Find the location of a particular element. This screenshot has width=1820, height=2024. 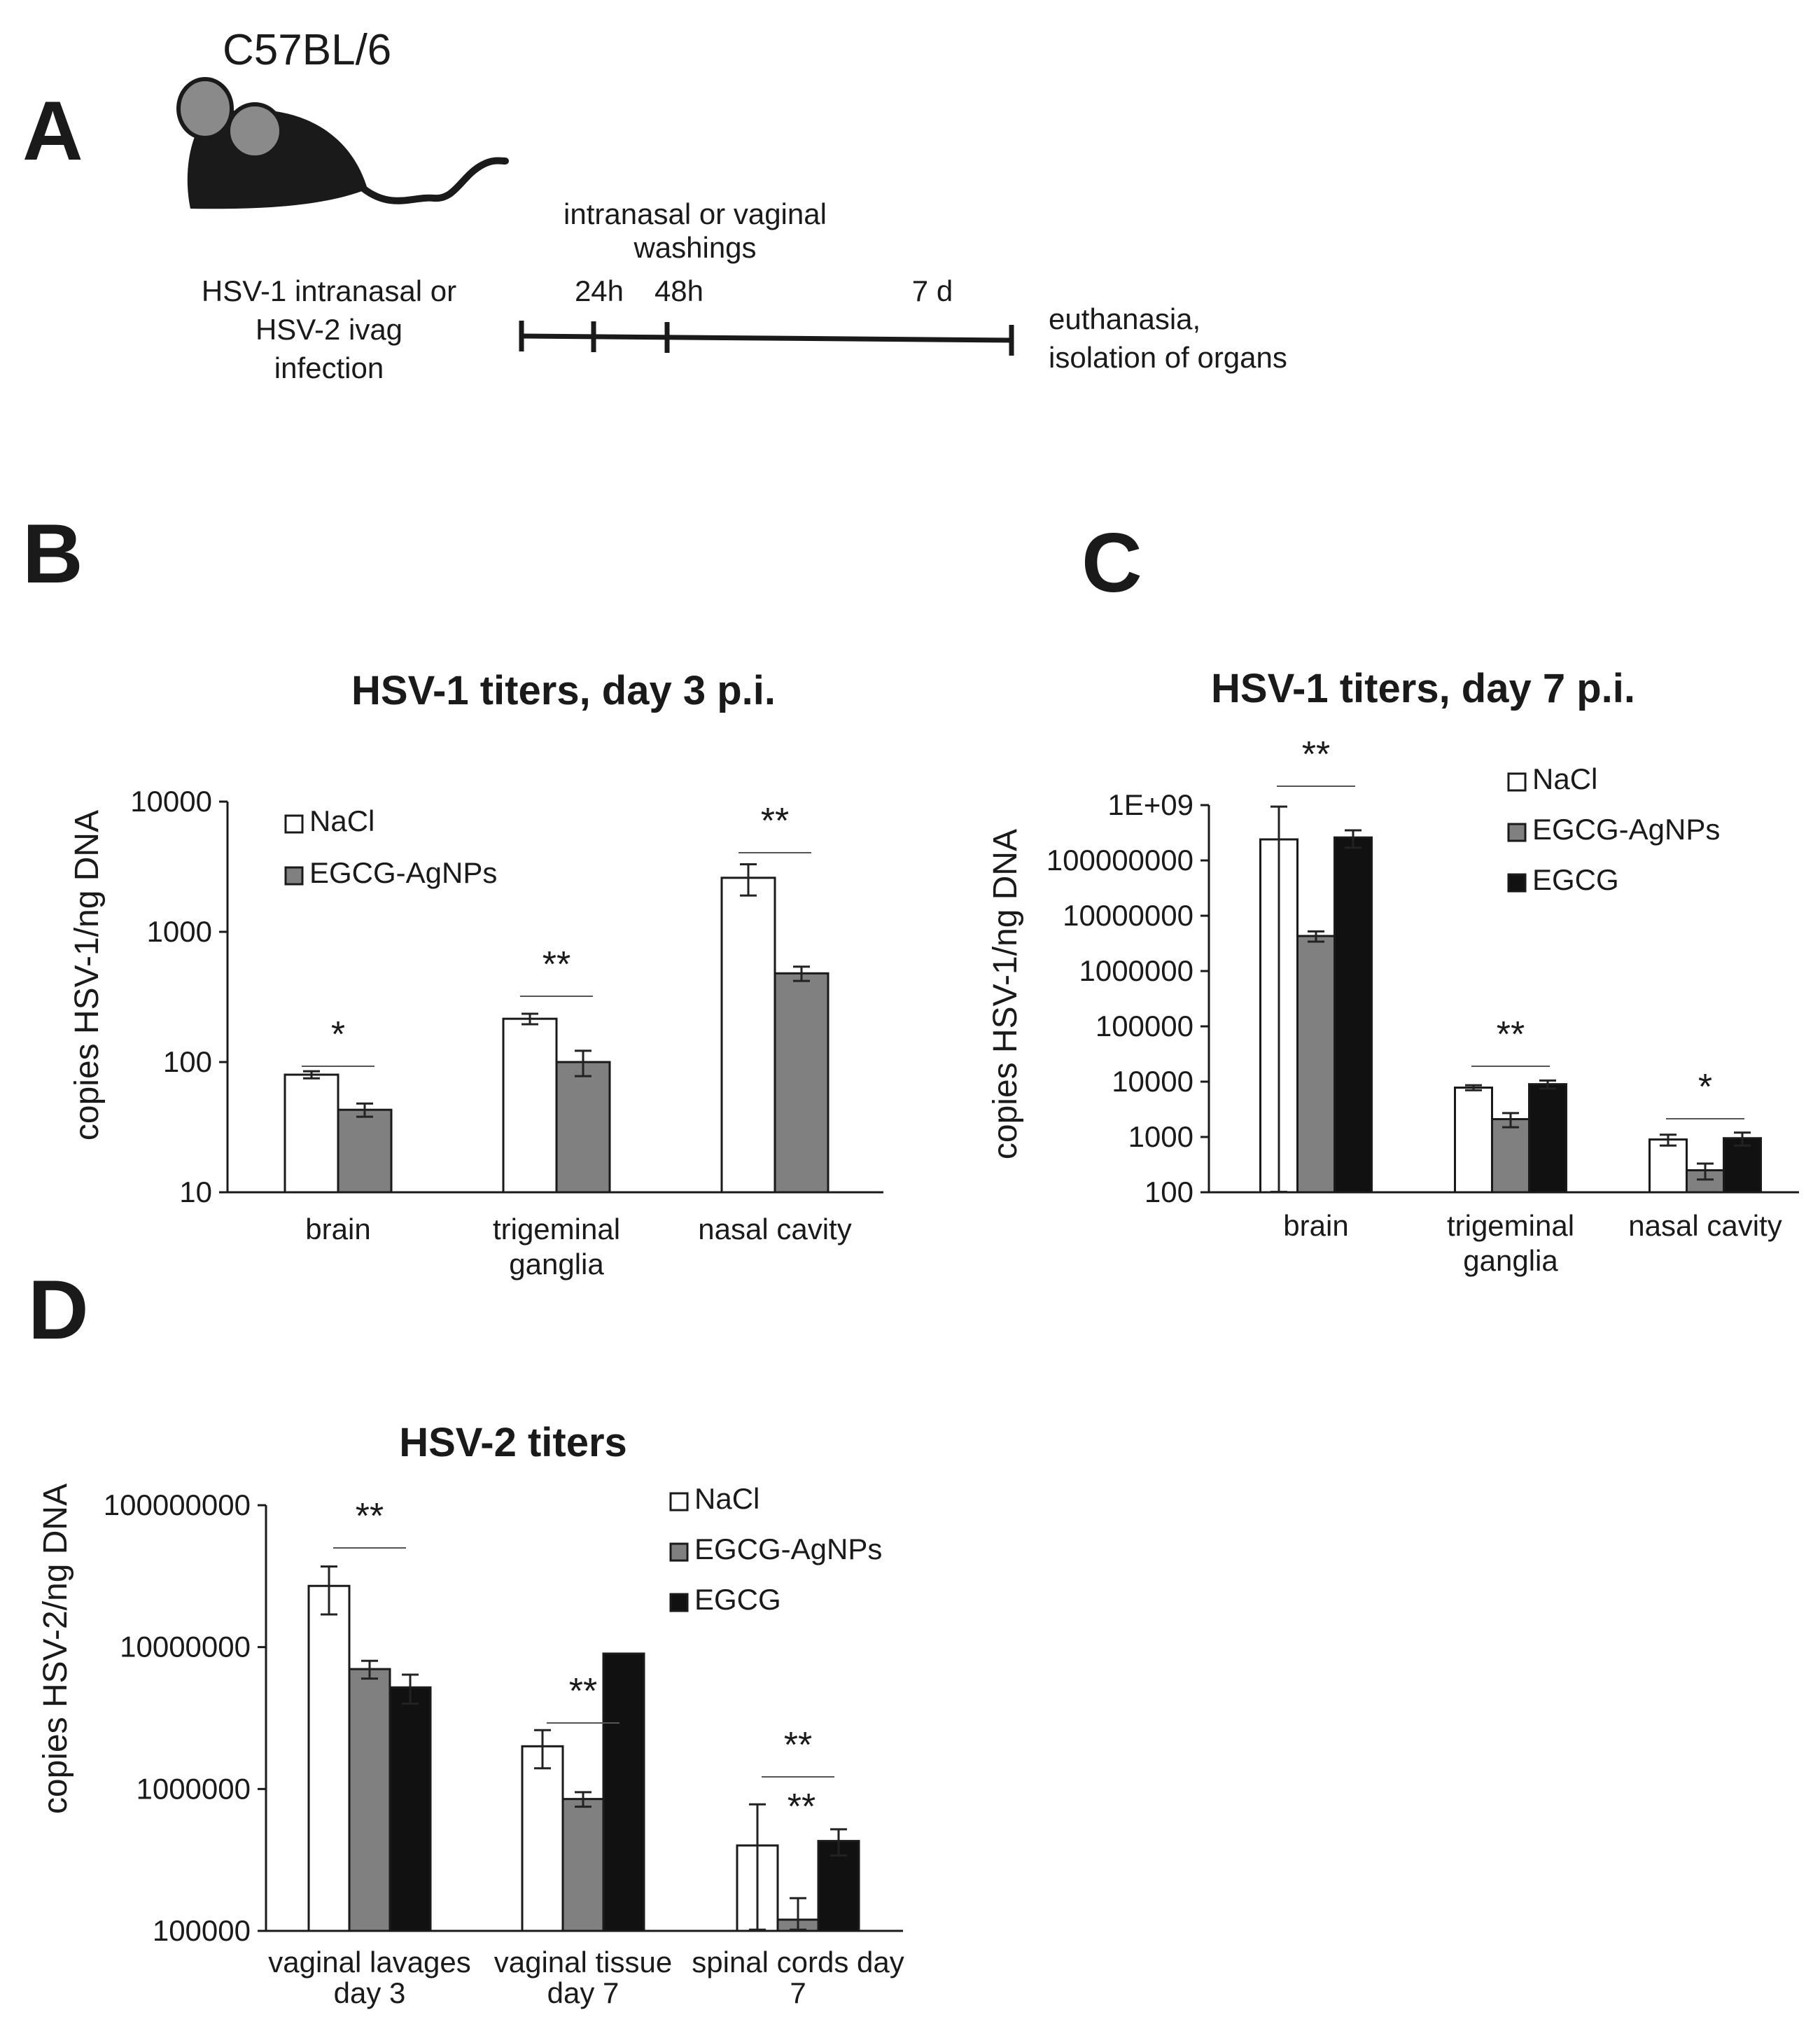

chart-c-ytick-label: 1000000 is located at coordinates (1136, 970).